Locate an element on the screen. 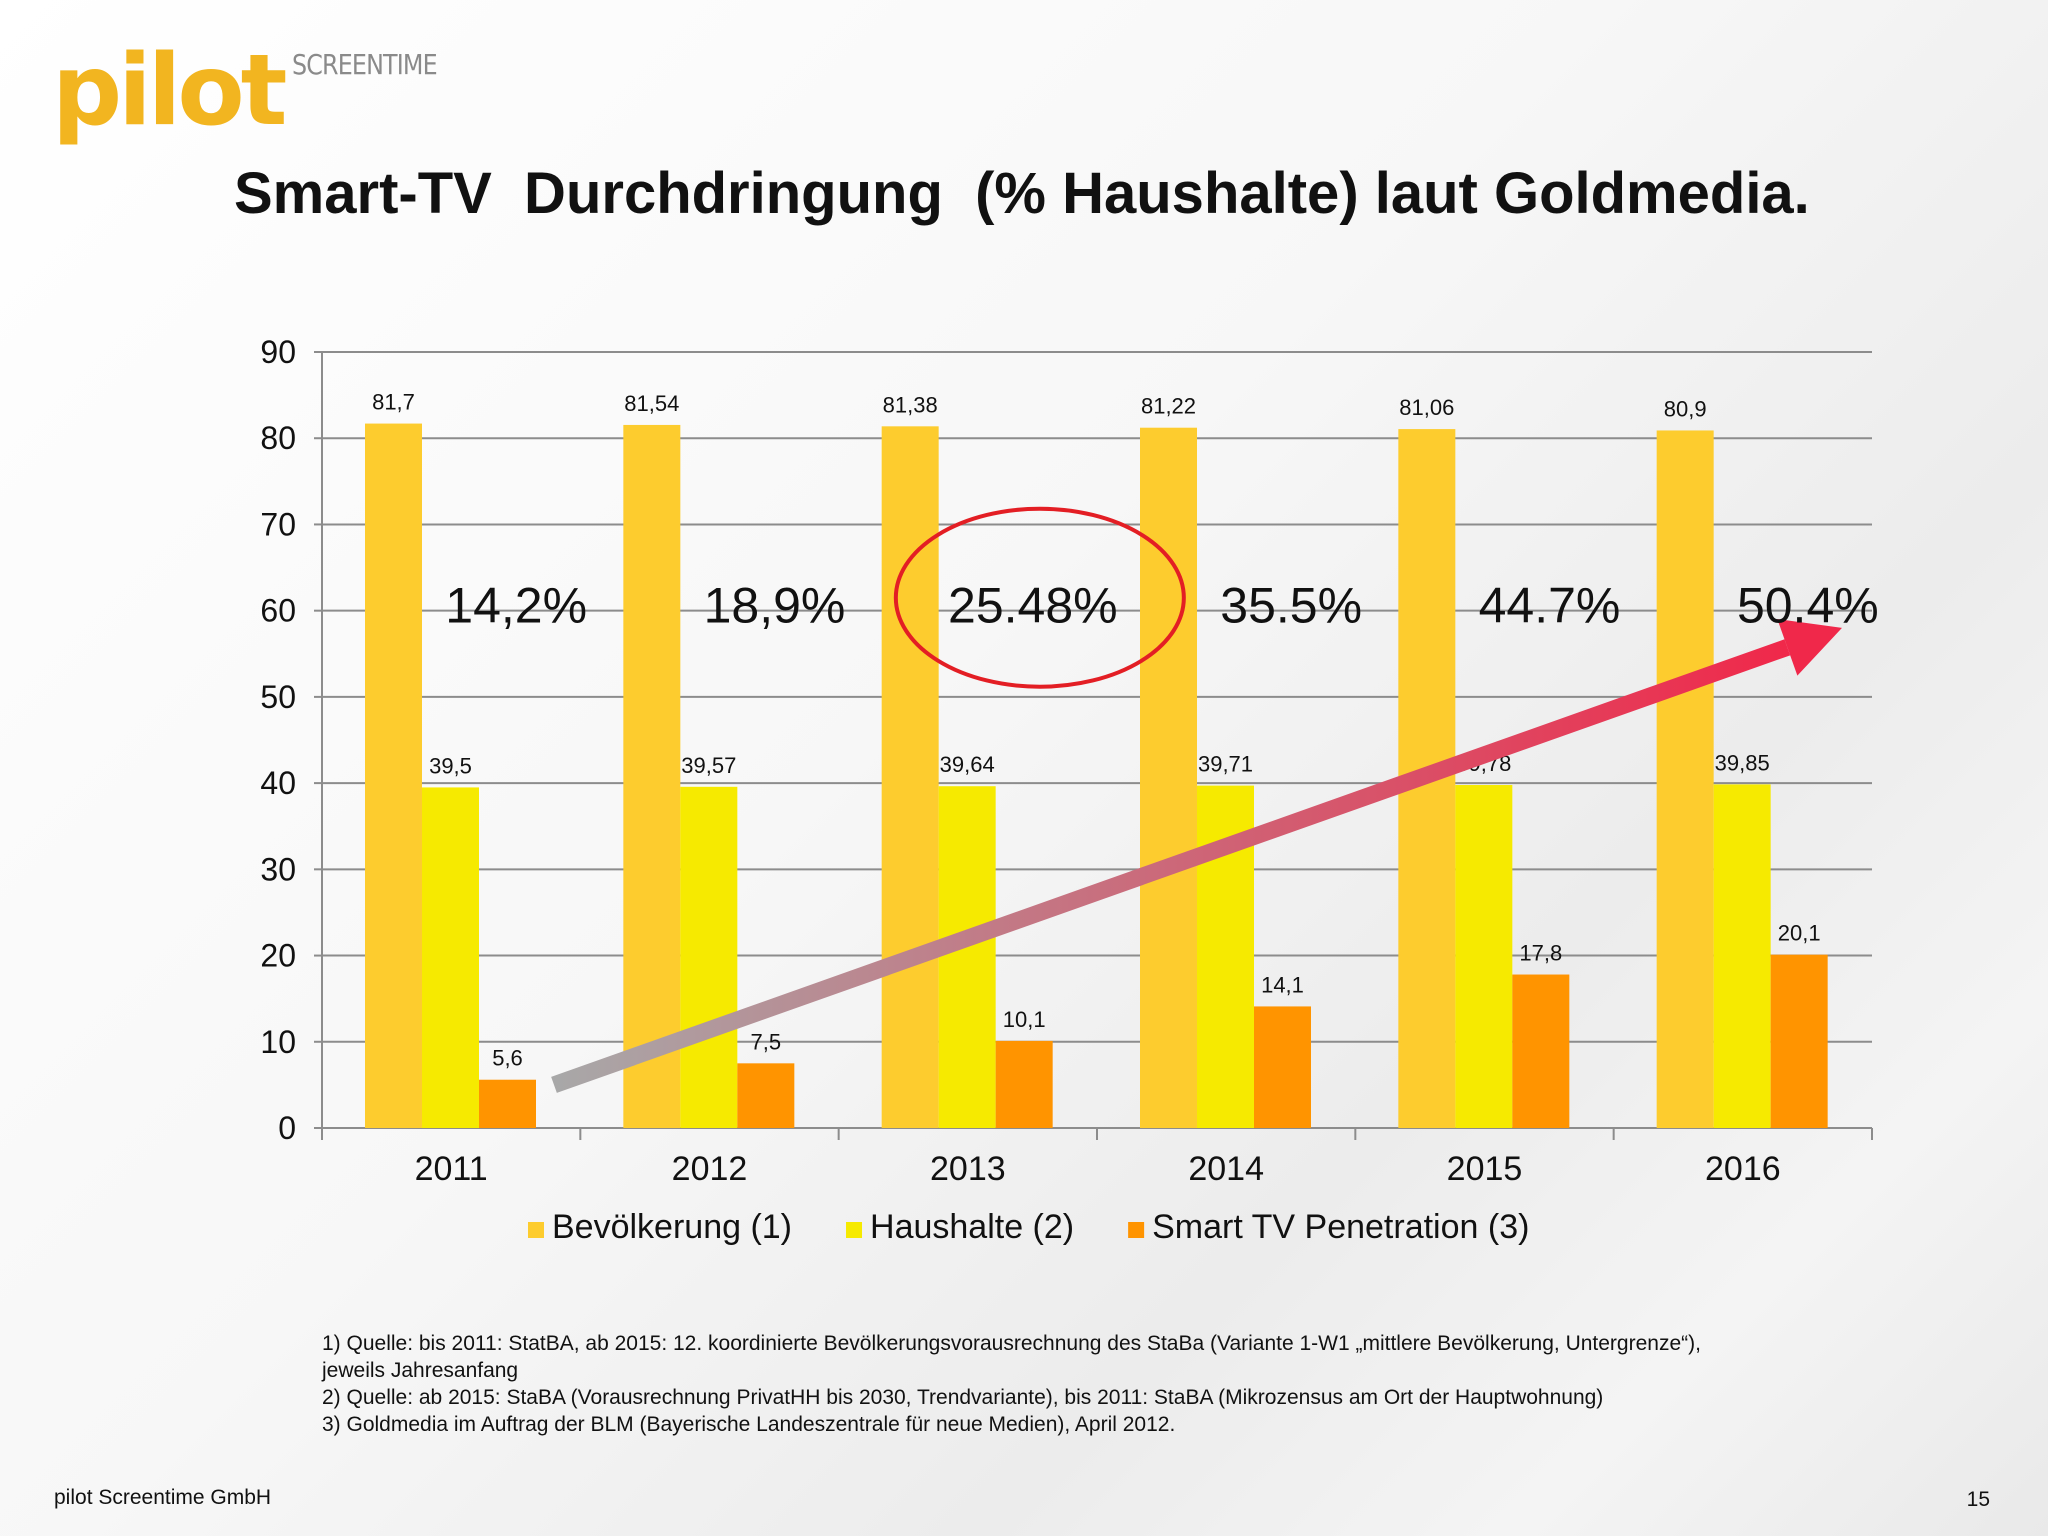 The height and width of the screenshot is (1536, 2048). percentage-label: 18,9% is located at coordinates (775, 606).